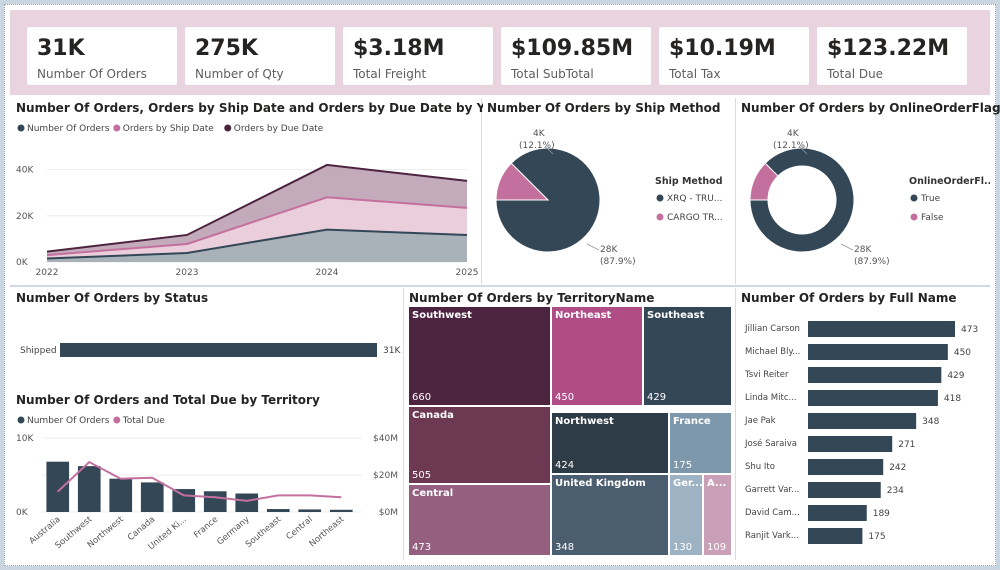 The width and height of the screenshot is (1000, 570). Describe the element at coordinates (772, 329) in the screenshot. I see `category-label: Jillian Carson` at that location.